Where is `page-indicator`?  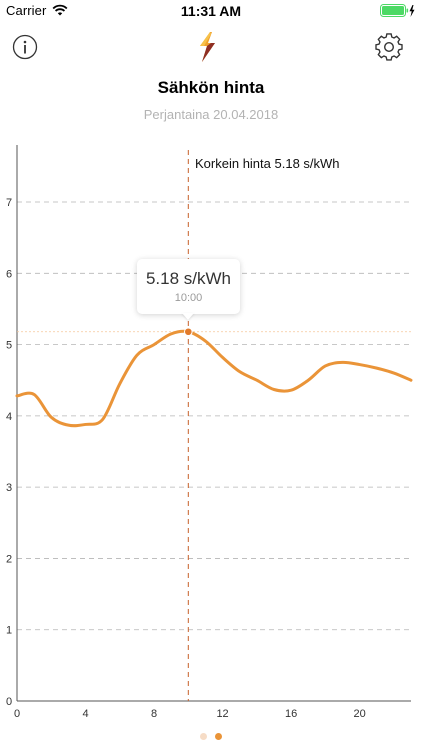
page-indicator is located at coordinates (211, 733).